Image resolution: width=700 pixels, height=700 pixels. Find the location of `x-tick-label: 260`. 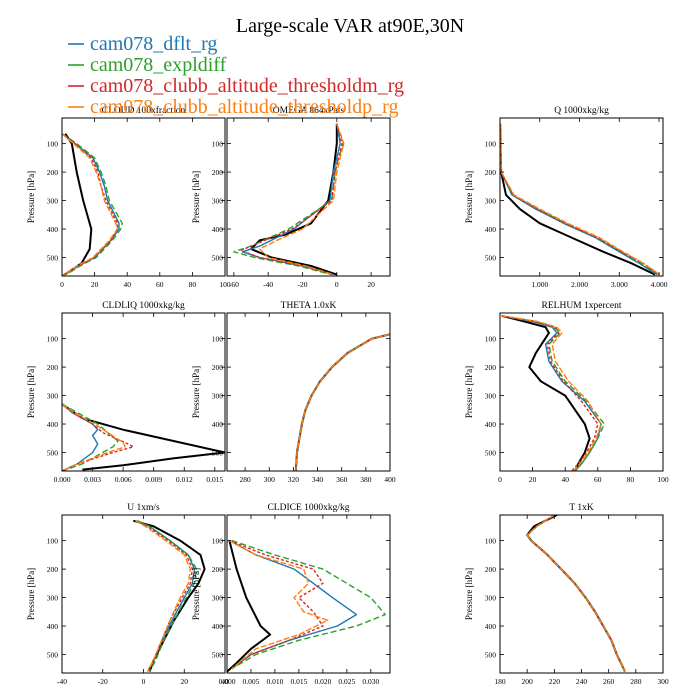

x-tick-label: 260 is located at coordinates (609, 681).